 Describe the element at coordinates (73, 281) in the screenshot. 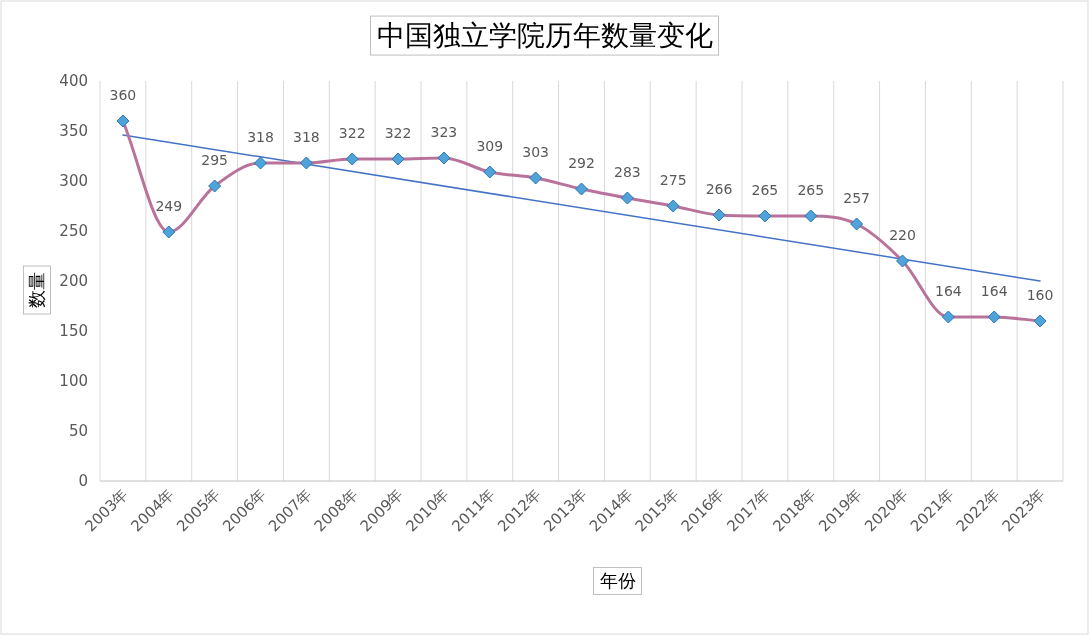

I see `y-tick-label: 200` at that location.